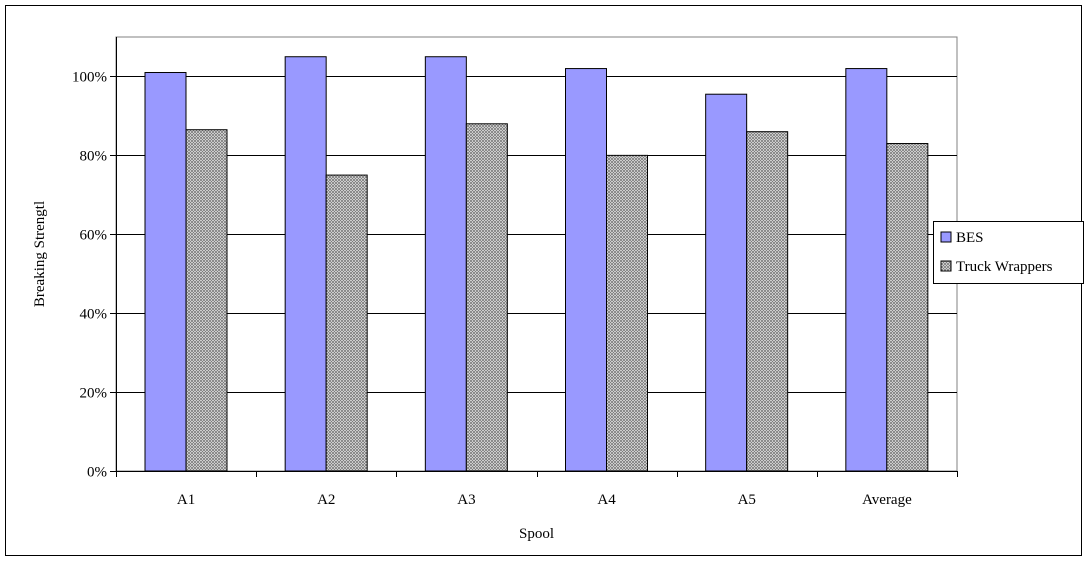 This screenshot has width=1087, height=566. What do you see at coordinates (1004, 267) in the screenshot?
I see `legend-label: Truck Wrappers` at bounding box center [1004, 267].